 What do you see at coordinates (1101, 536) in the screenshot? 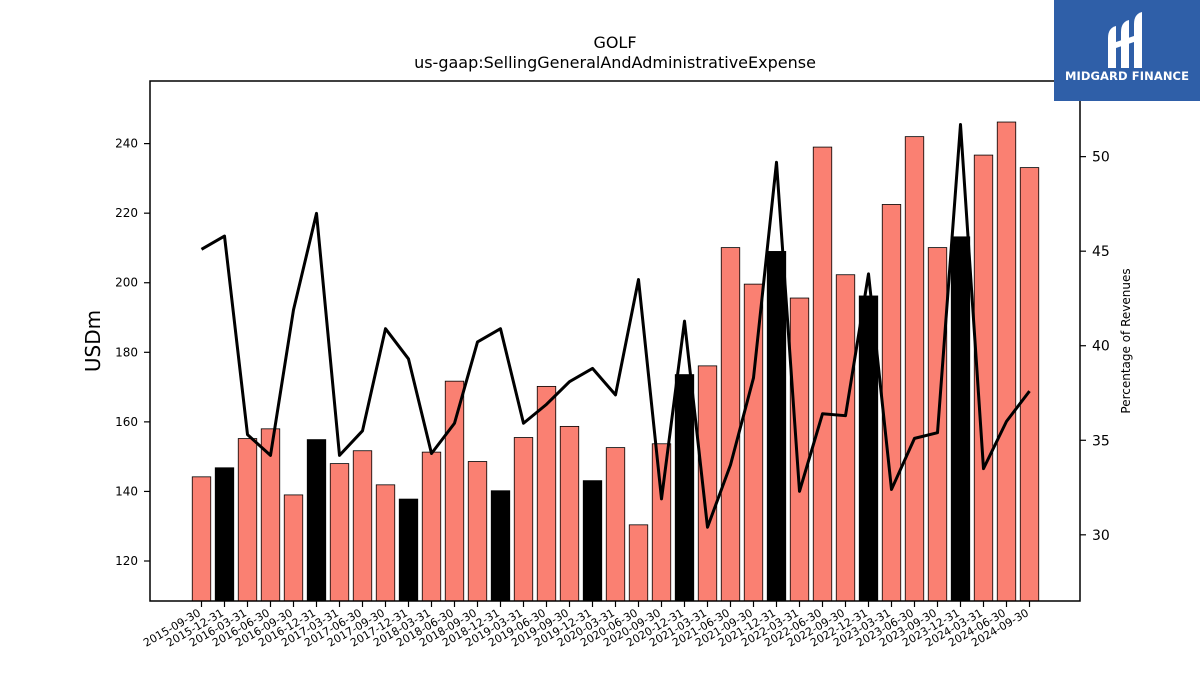
I see `y-right-tick-label: 30` at bounding box center [1101, 536].